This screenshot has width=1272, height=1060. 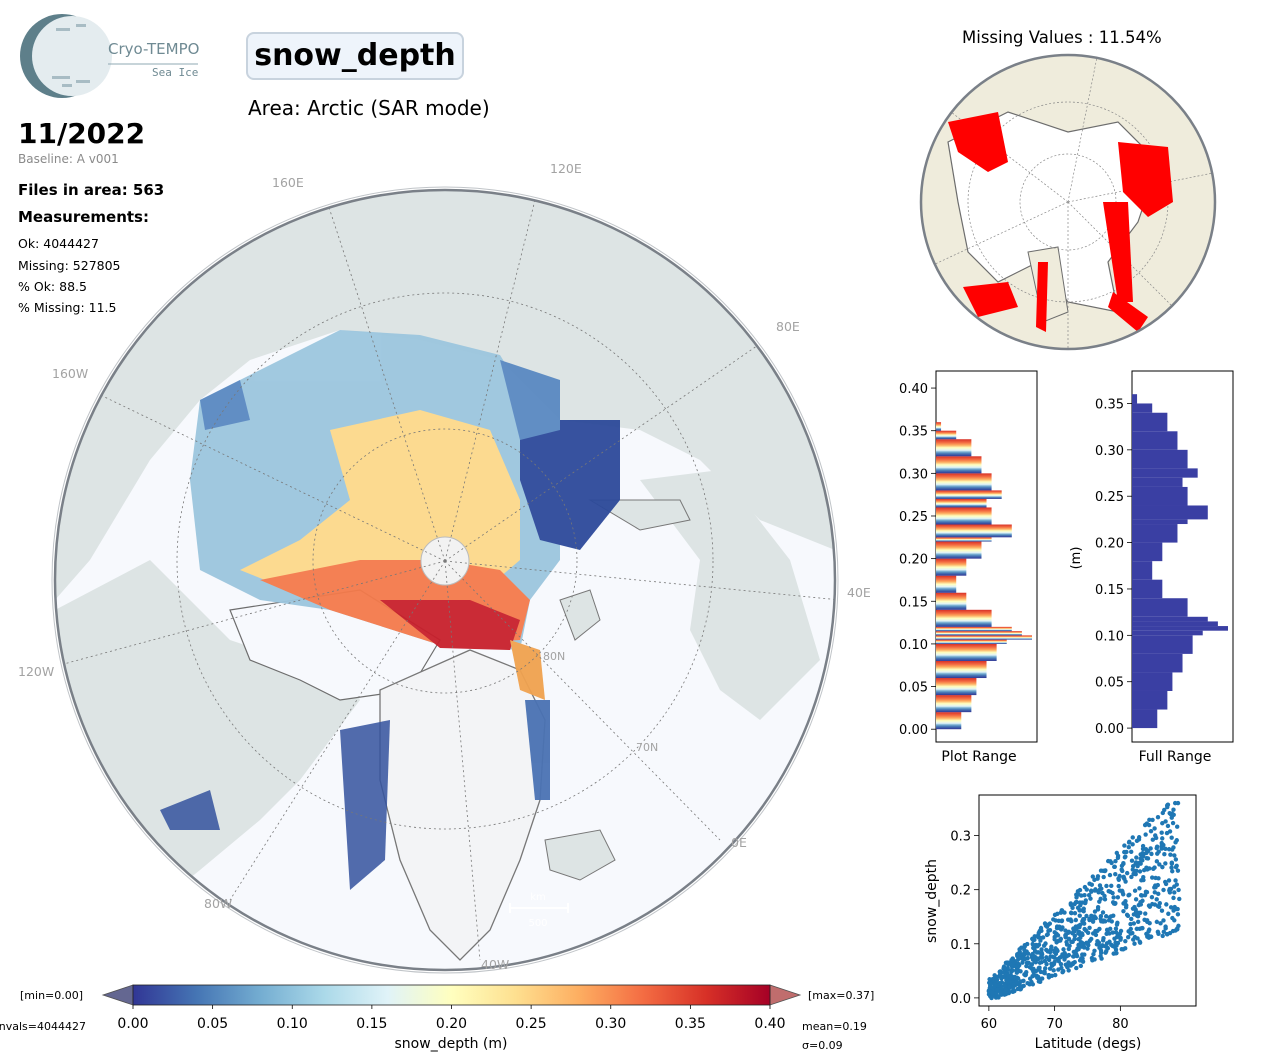 I want to click on histogram-ytick-label: 0.10, so click(x=1109, y=636).